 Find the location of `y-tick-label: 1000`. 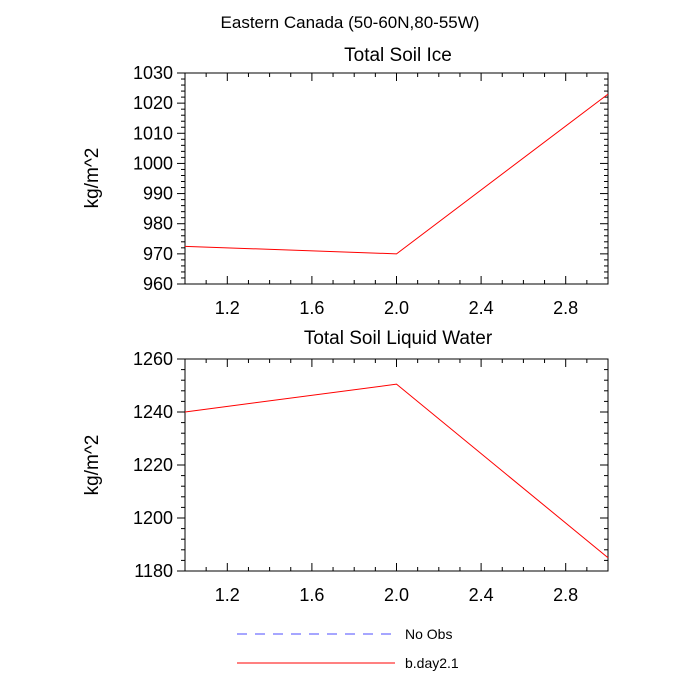

y-tick-label: 1000 is located at coordinates (153, 163).